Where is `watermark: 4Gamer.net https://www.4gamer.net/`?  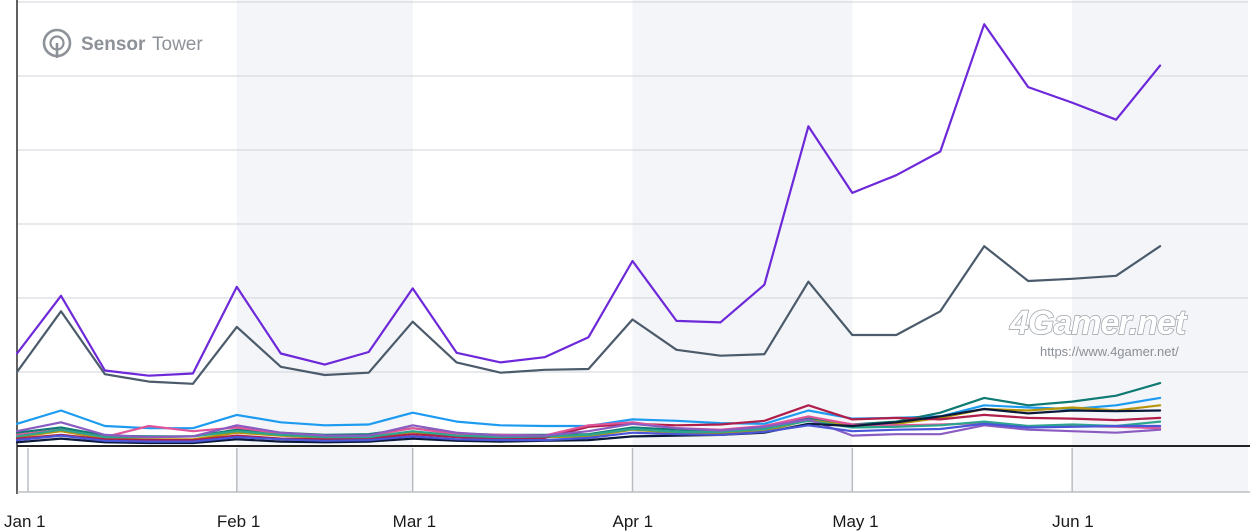 watermark: 4Gamer.net https://www.4gamer.net/ is located at coordinates (1098, 331).